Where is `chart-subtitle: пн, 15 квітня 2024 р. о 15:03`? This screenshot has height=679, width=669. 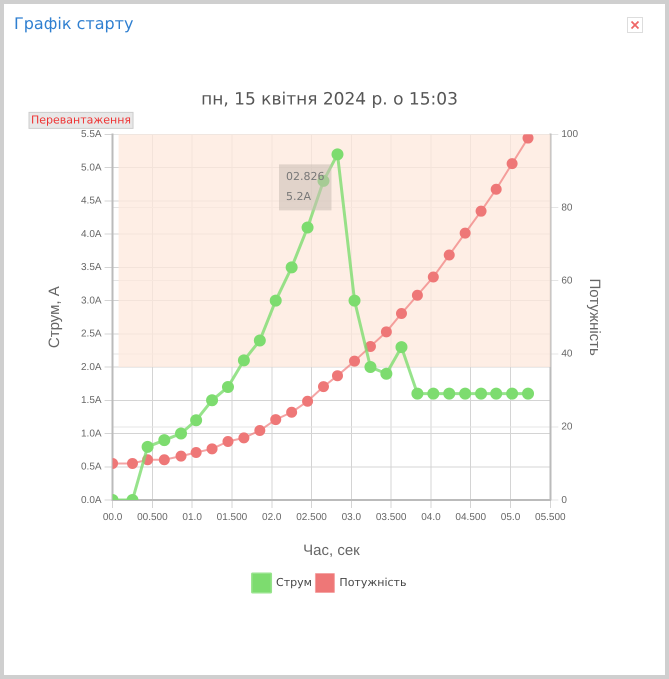
chart-subtitle: пн, 15 квітня 2024 р. о 15:03 is located at coordinates (329, 100).